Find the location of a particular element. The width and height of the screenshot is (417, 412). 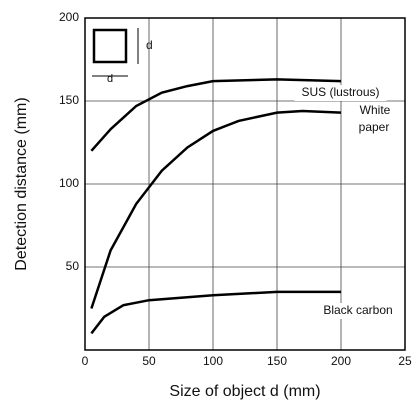

dim-label: d is located at coordinates (110, 79).